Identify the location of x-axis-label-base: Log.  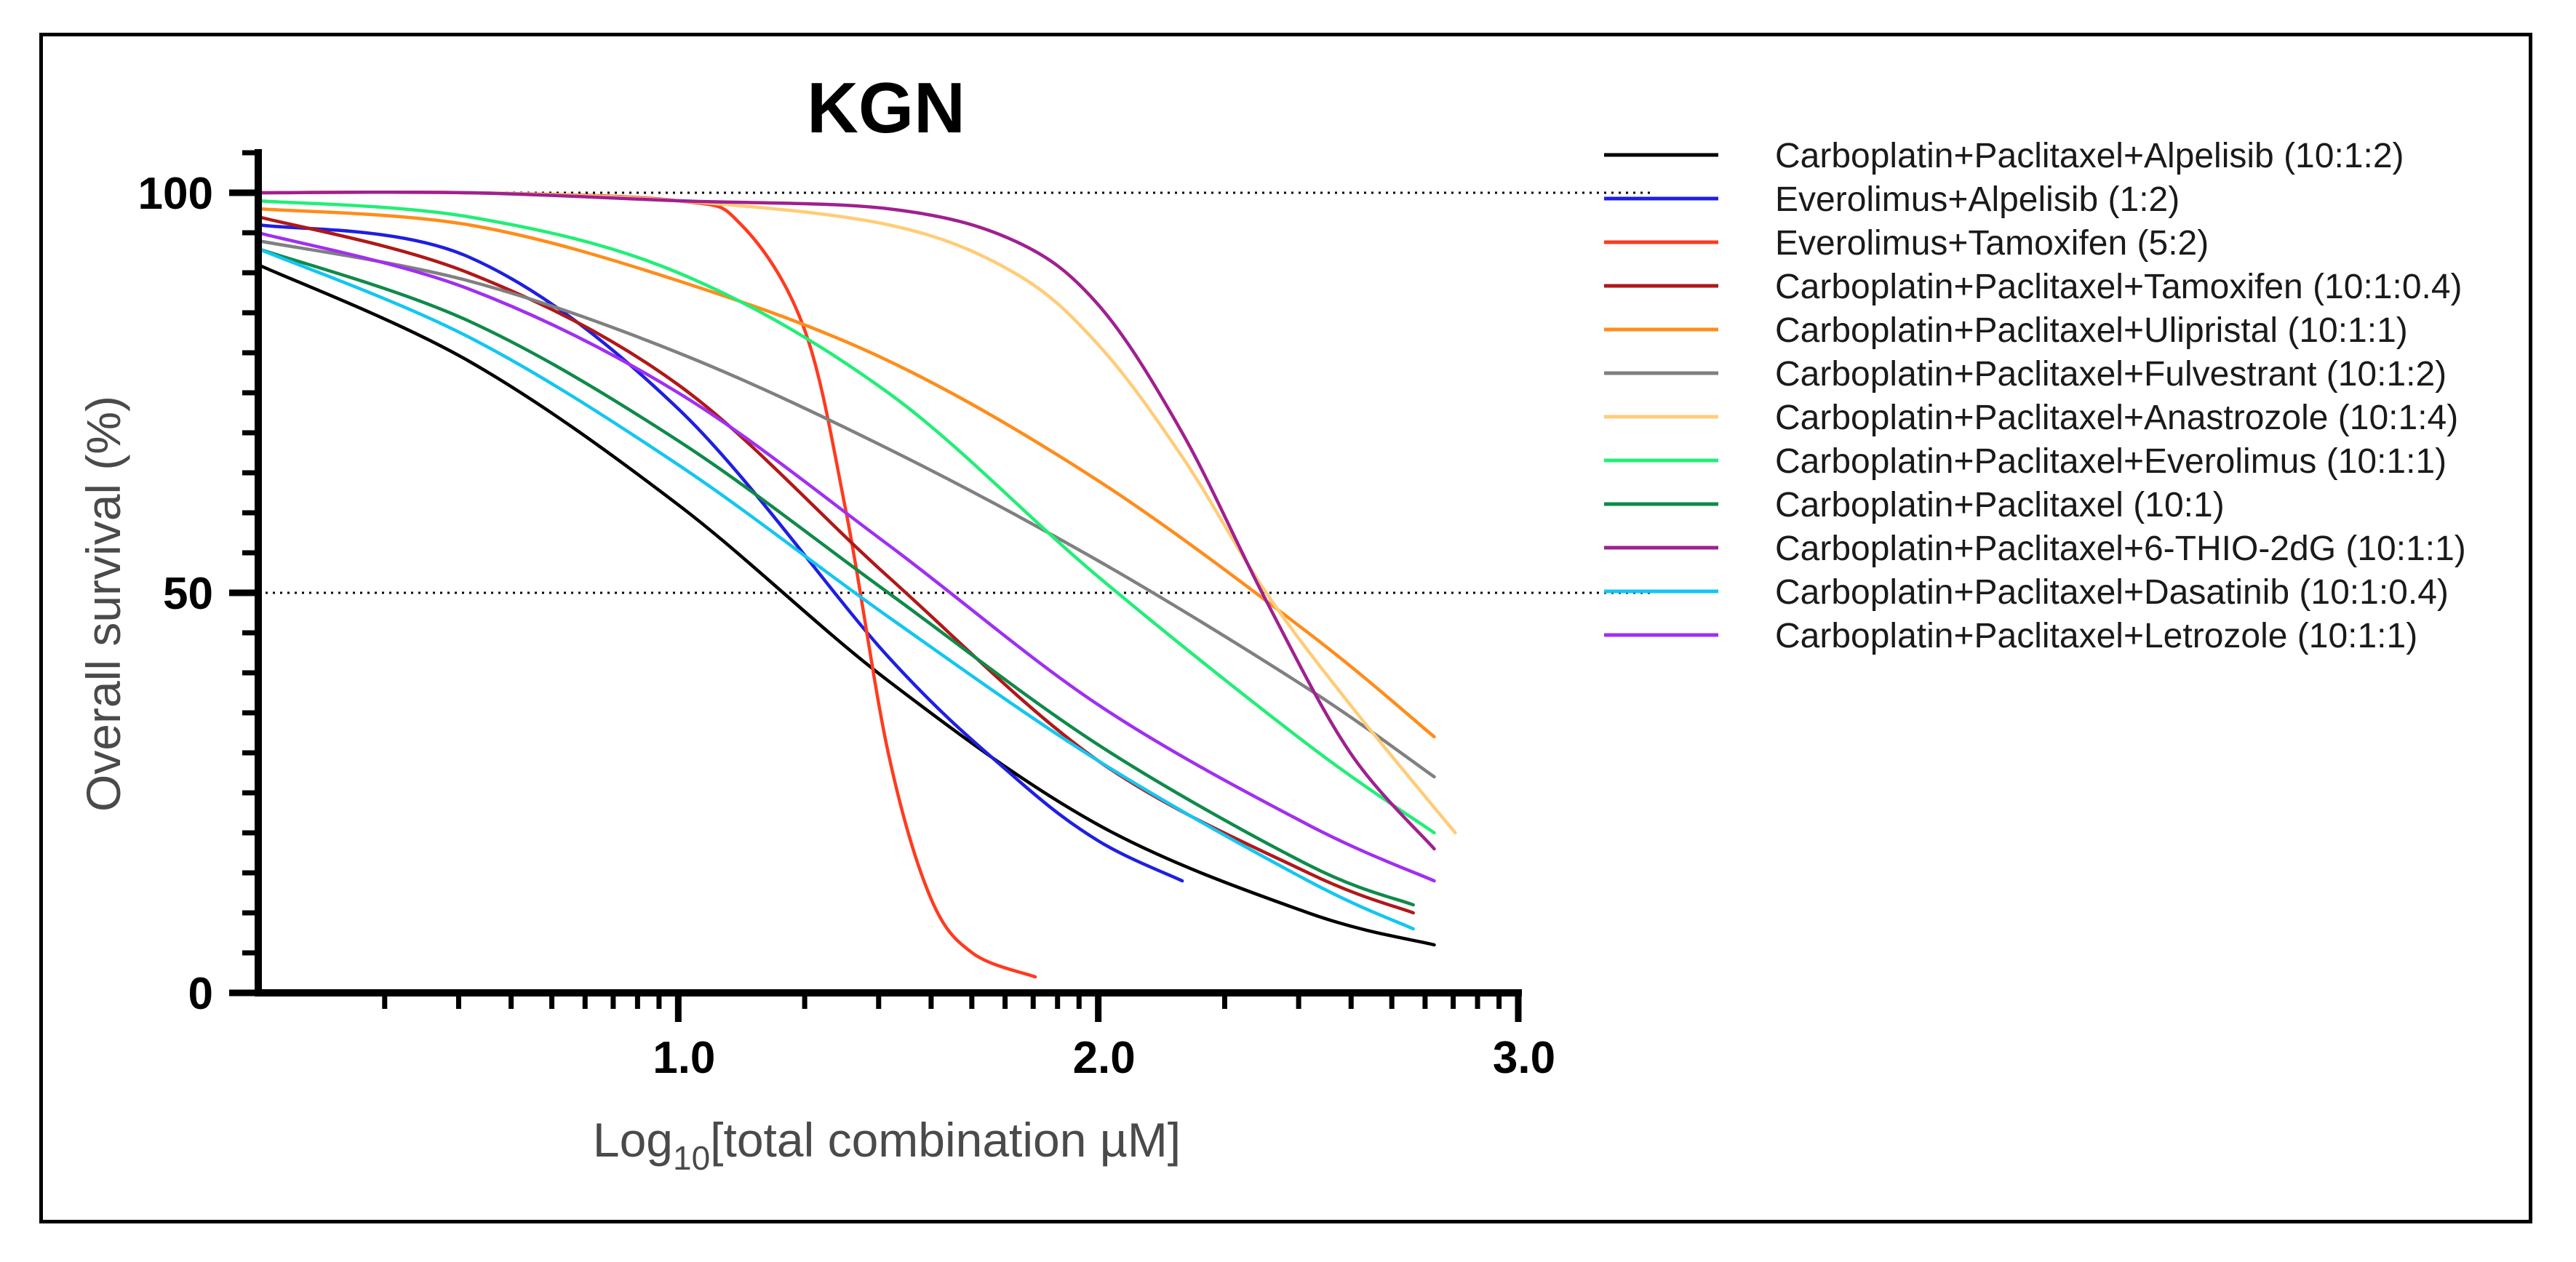
(633, 1140).